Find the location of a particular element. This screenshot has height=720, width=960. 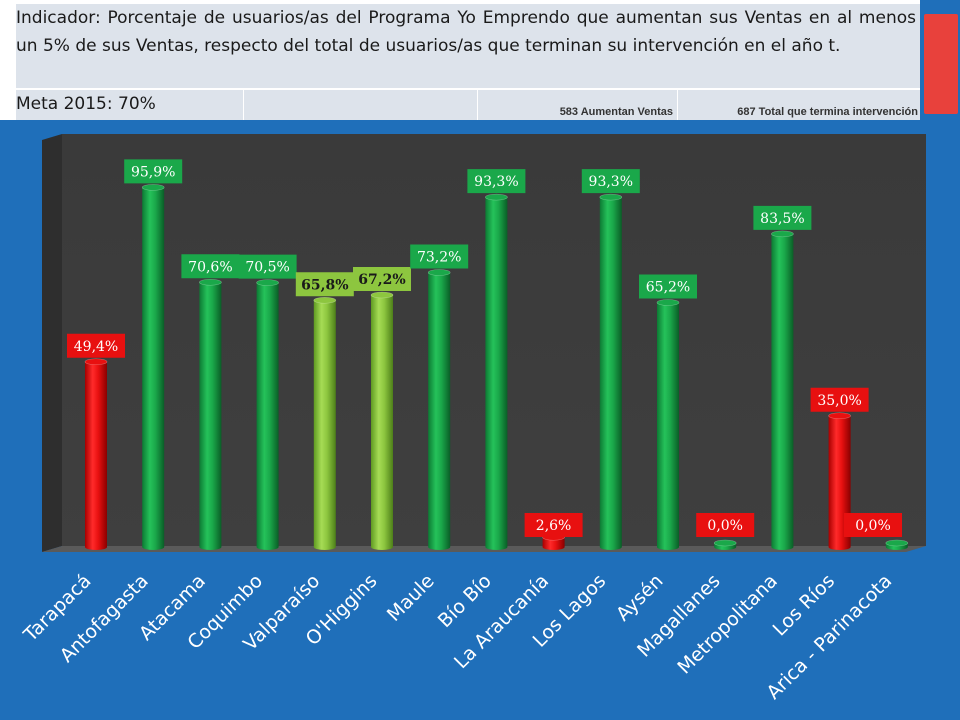

data-label-text-9: 93,3% is located at coordinates (611, 182).